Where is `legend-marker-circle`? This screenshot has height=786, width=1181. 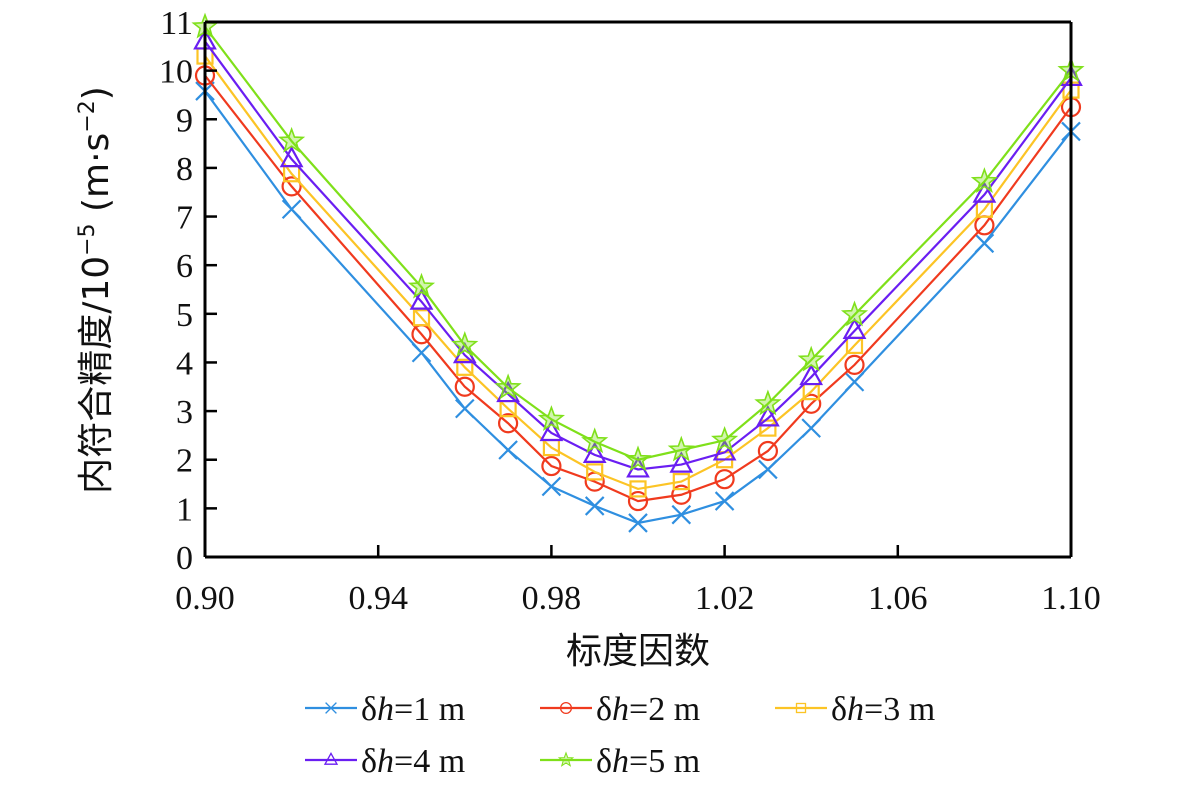
legend-marker-circle is located at coordinates (566, 708).